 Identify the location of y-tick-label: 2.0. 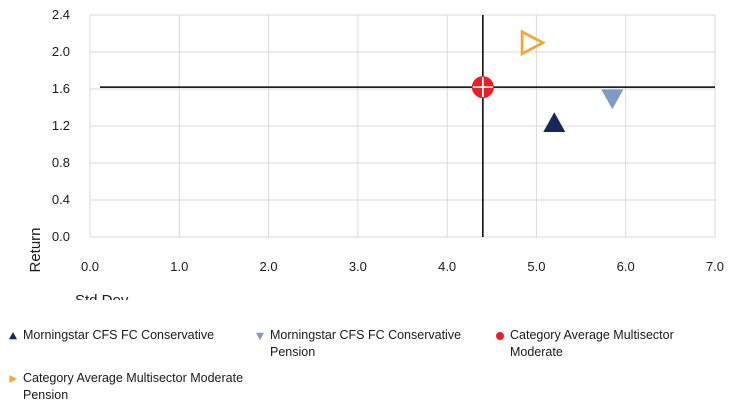
(61, 51).